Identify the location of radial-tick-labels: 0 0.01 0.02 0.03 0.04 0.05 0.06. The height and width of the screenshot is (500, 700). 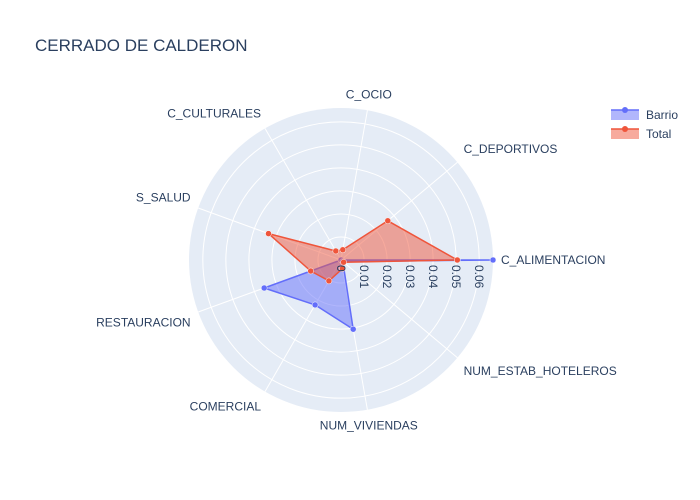
(410, 277).